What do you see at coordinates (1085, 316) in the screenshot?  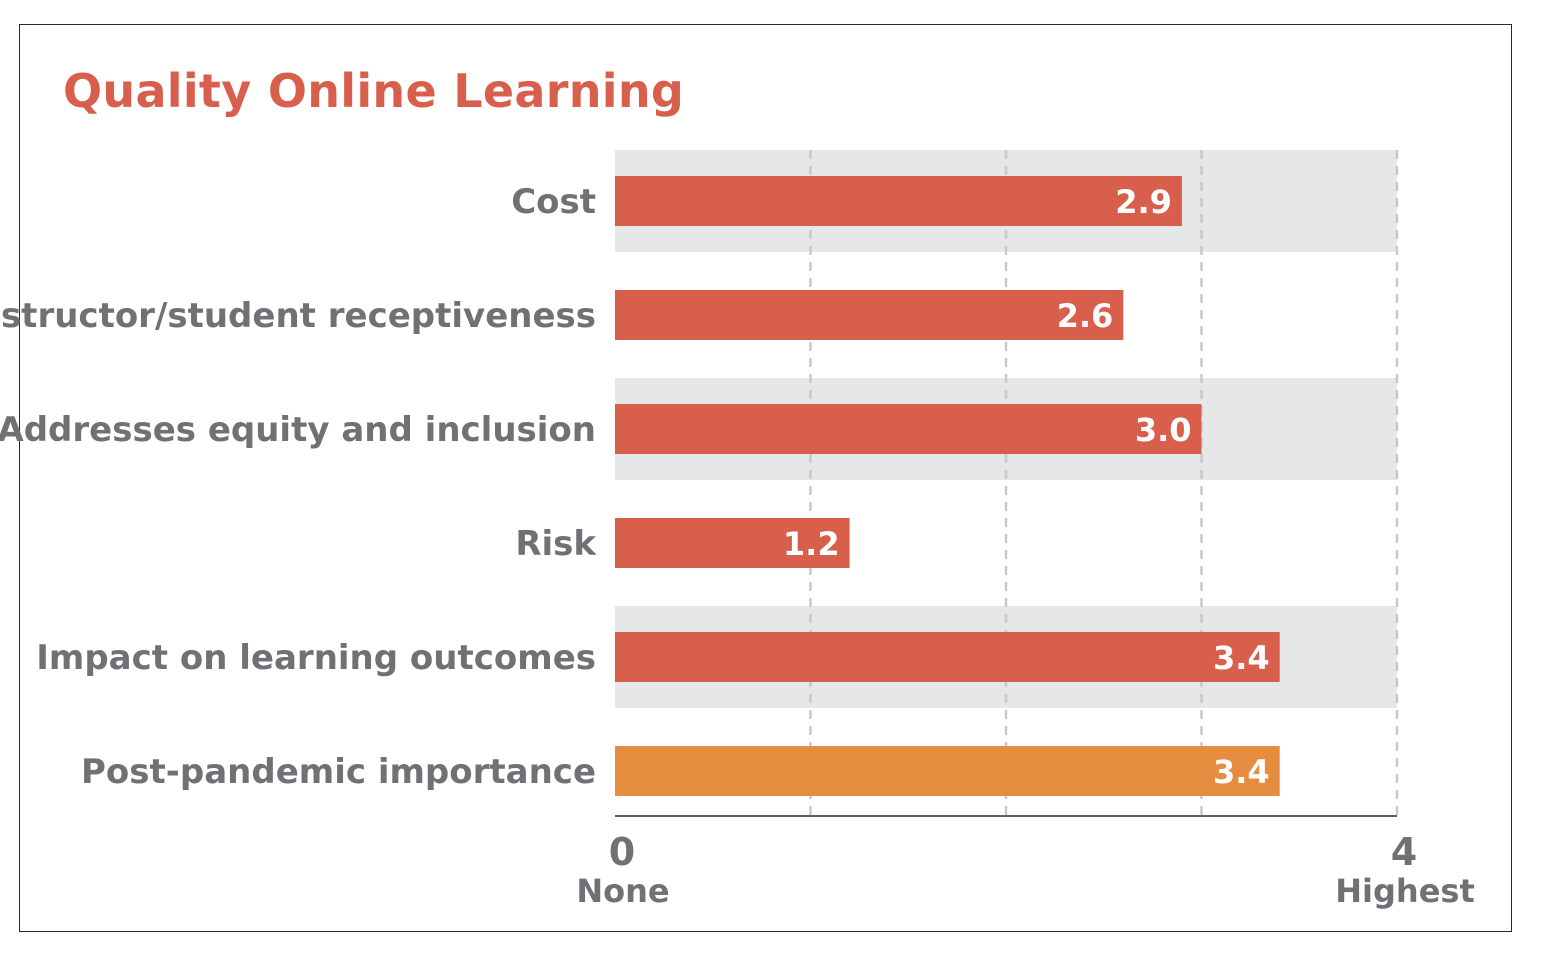 I see `value-label: 2.6` at bounding box center [1085, 316].